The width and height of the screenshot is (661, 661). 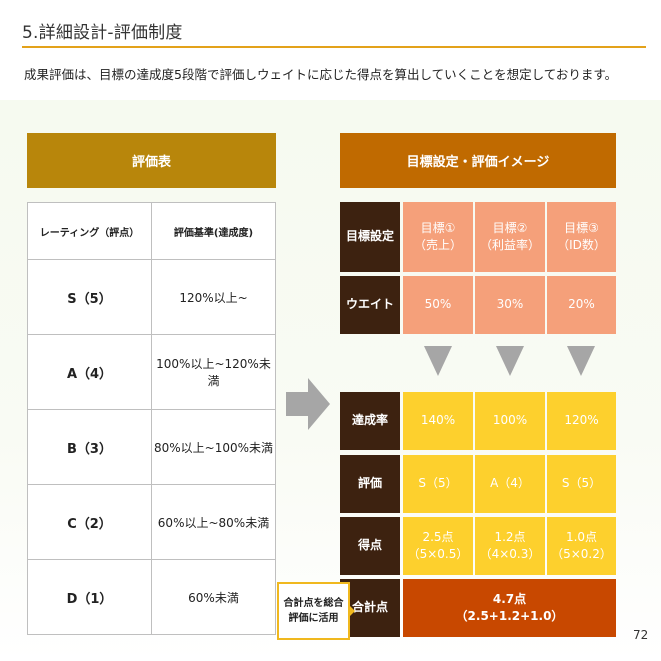 I want to click on label-goal: 目標設定, so click(x=370, y=237).